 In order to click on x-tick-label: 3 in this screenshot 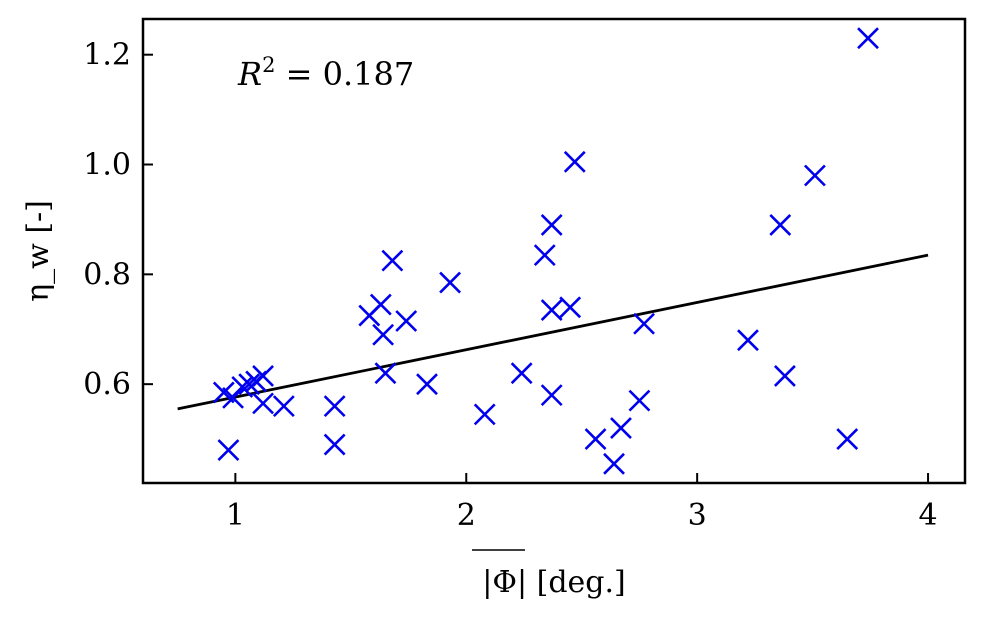, I will do `click(697, 515)`.